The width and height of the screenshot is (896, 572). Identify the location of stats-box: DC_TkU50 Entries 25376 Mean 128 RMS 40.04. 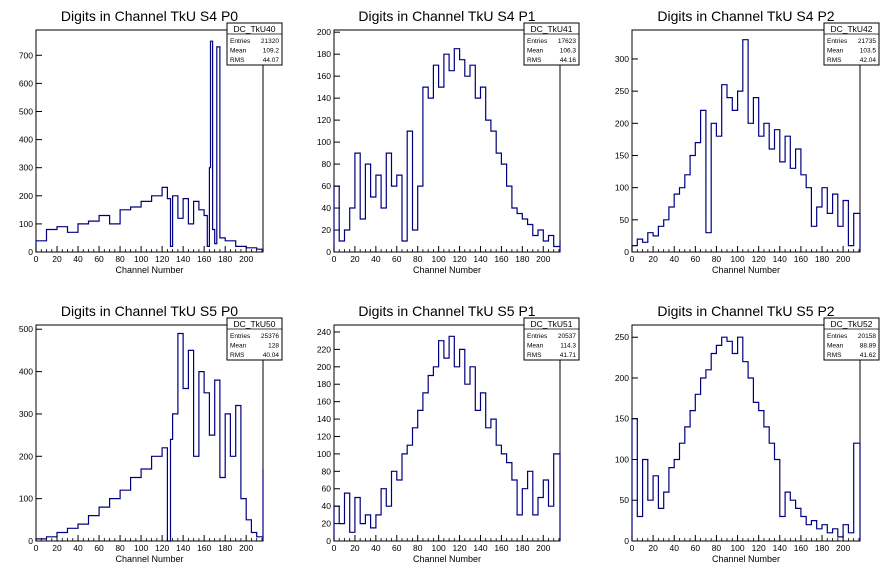
(254, 339).